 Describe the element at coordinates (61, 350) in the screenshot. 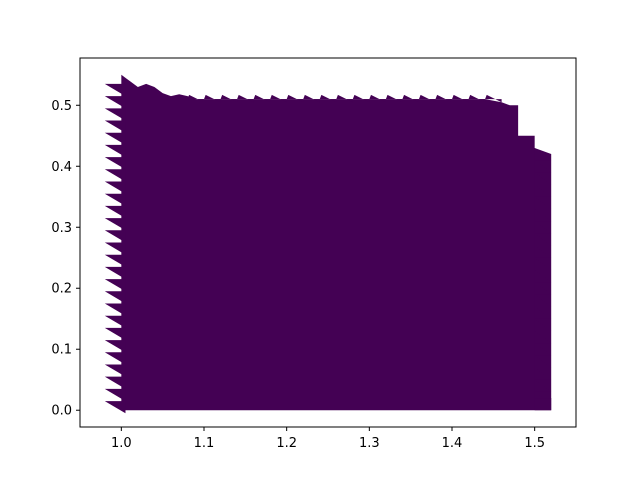

I see `y-tick-label: 0.1` at that location.